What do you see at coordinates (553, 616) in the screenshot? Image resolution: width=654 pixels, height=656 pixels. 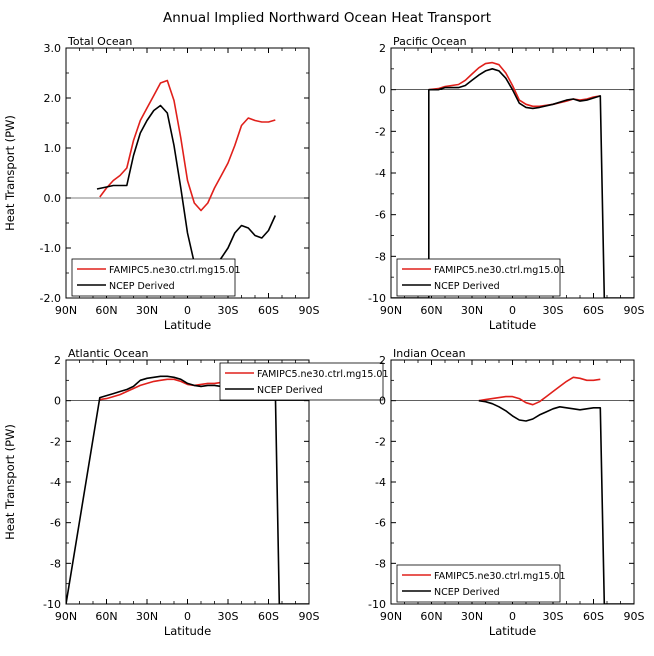 I see `indian-ocean-xtick-label: 30S` at bounding box center [553, 616].